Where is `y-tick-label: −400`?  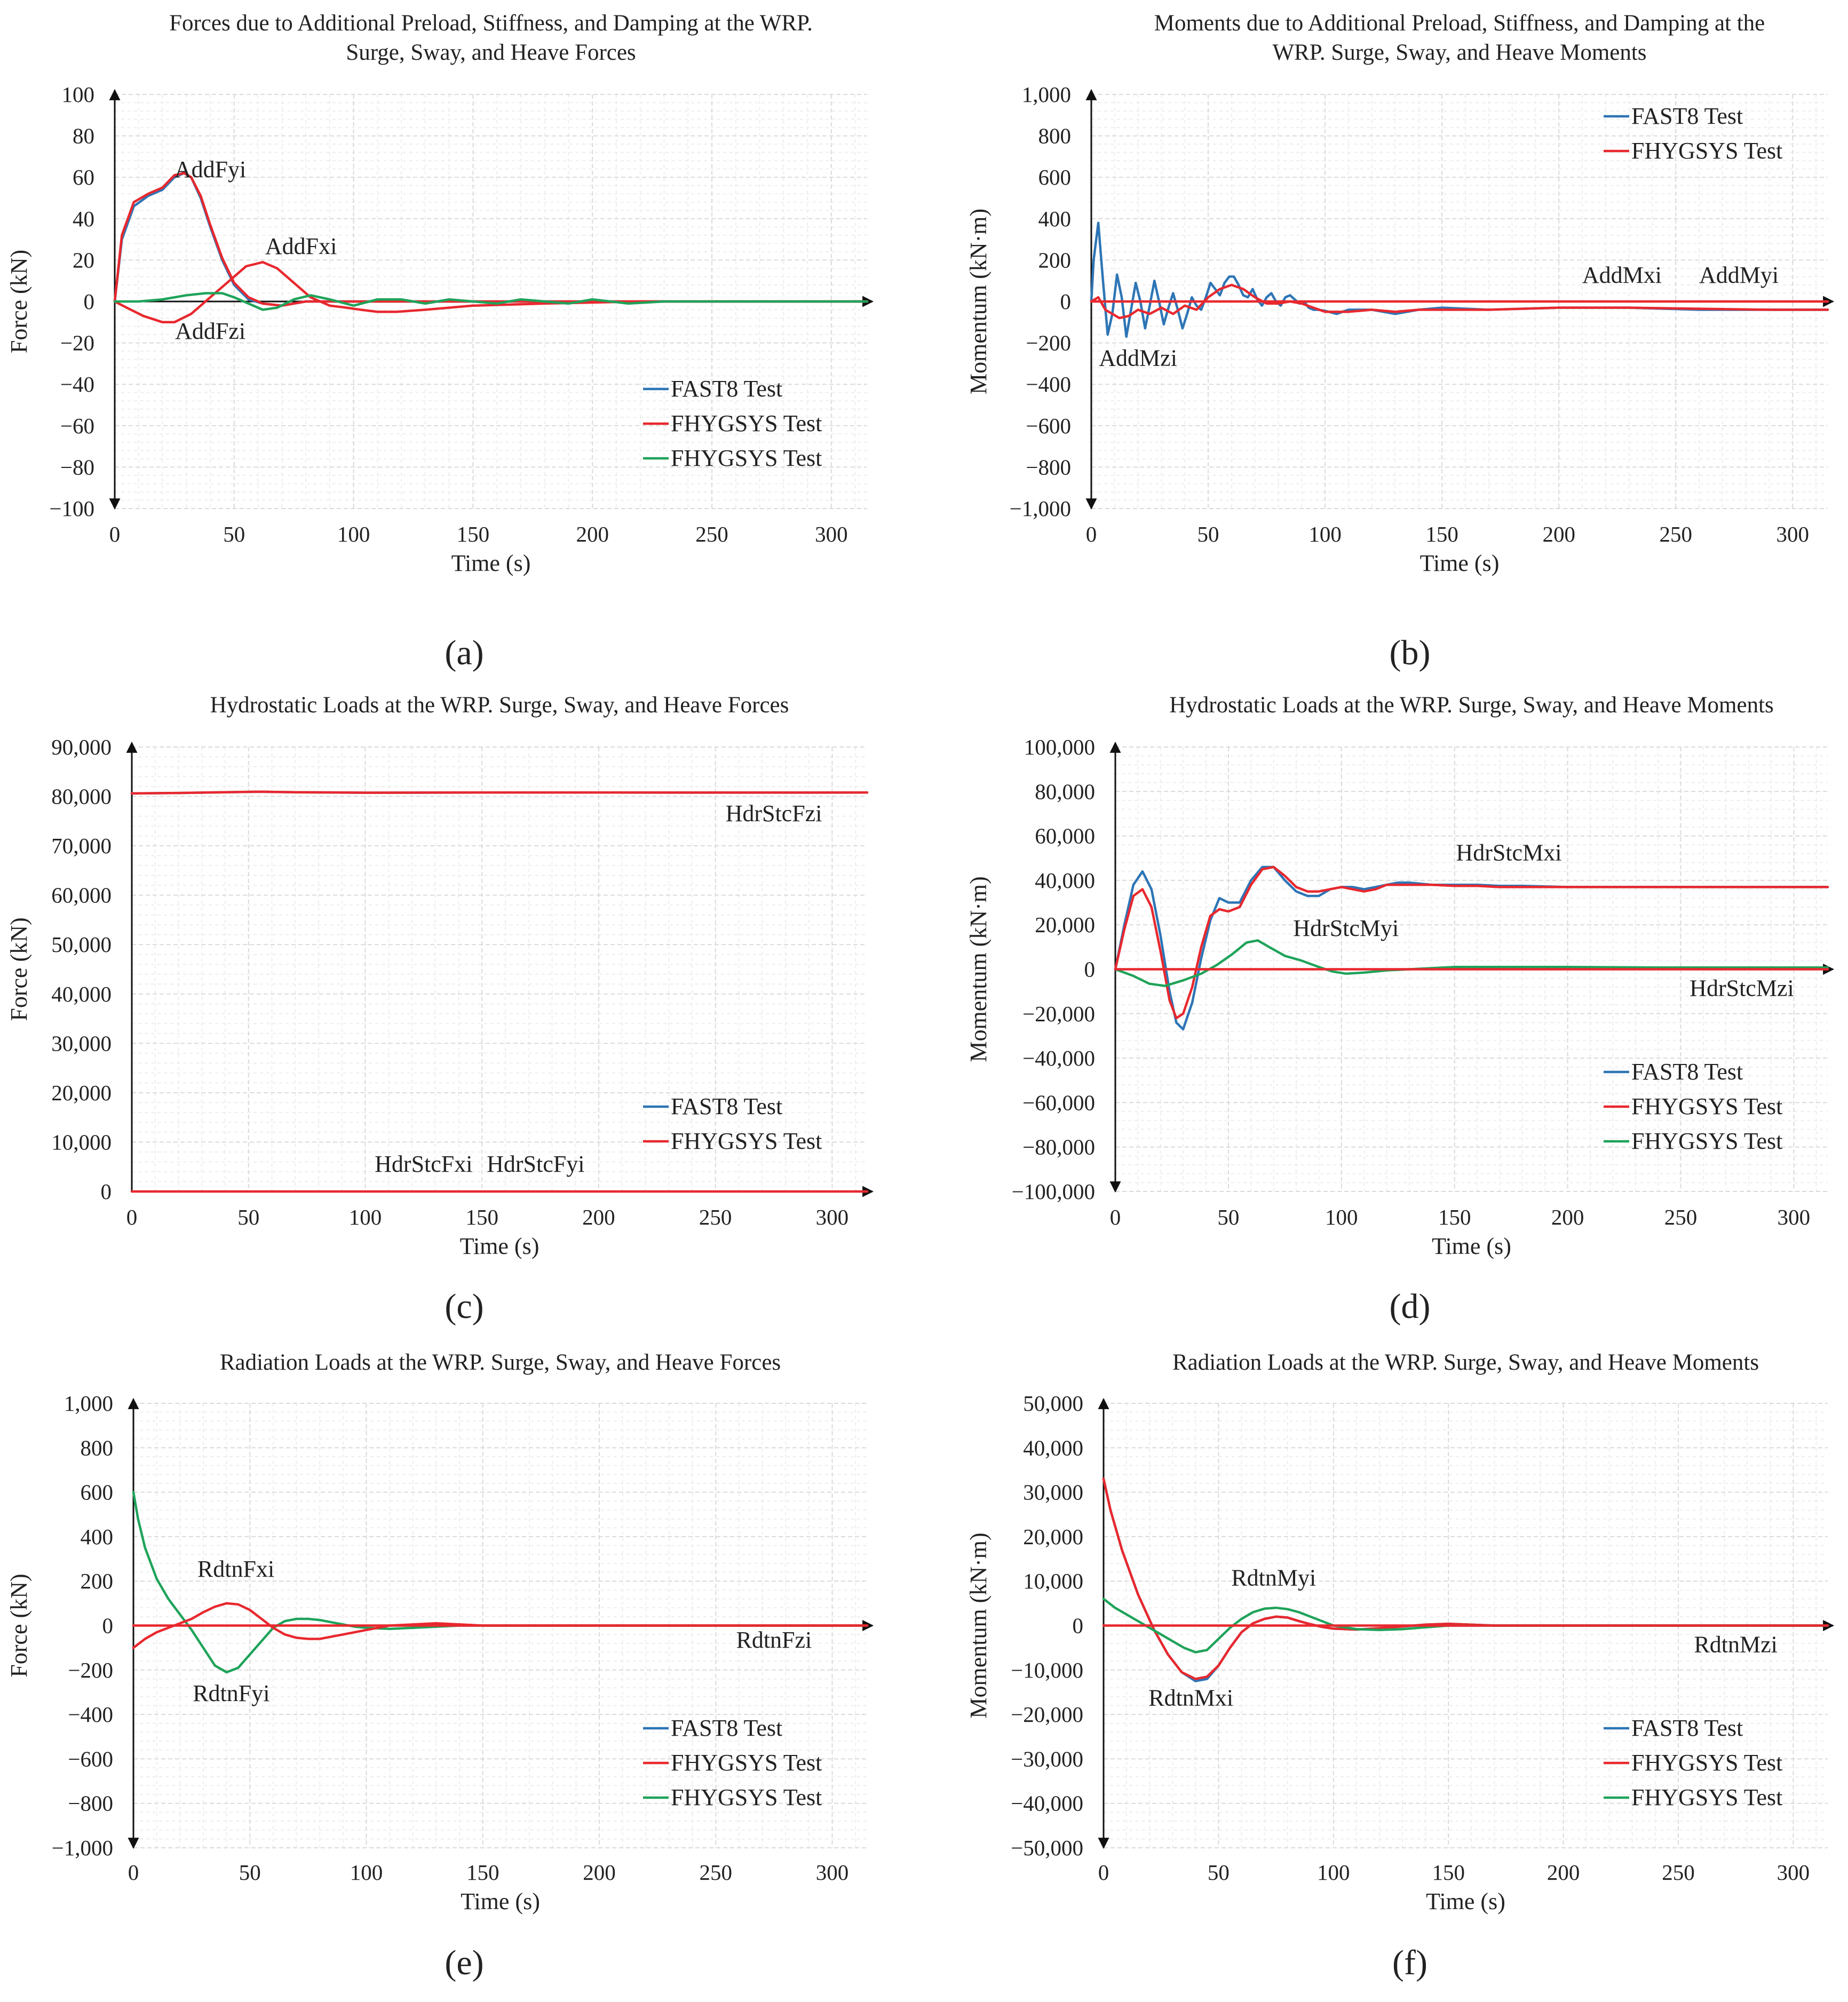
y-tick-label: −400 is located at coordinates (1048, 384).